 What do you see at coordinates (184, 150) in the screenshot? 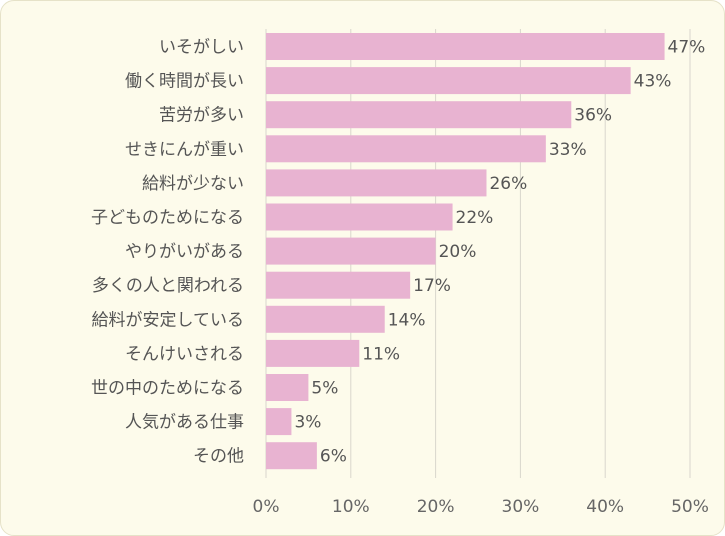
I see `category-label: せきにんが重い` at bounding box center [184, 150].